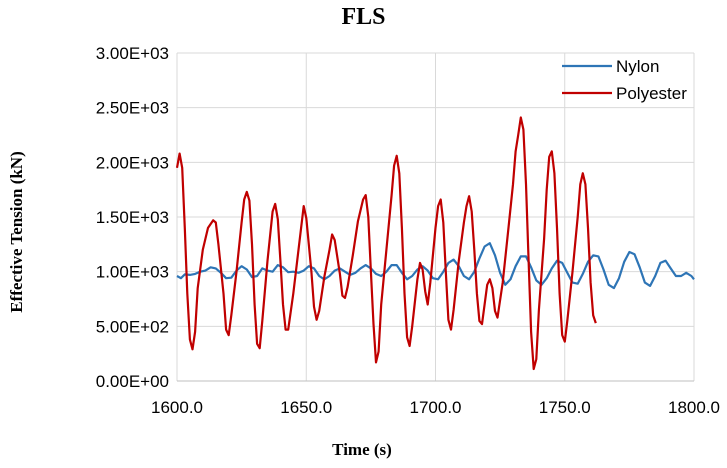 The height and width of the screenshot is (468, 727). I want to click on series-line-nylon, so click(435, 266).